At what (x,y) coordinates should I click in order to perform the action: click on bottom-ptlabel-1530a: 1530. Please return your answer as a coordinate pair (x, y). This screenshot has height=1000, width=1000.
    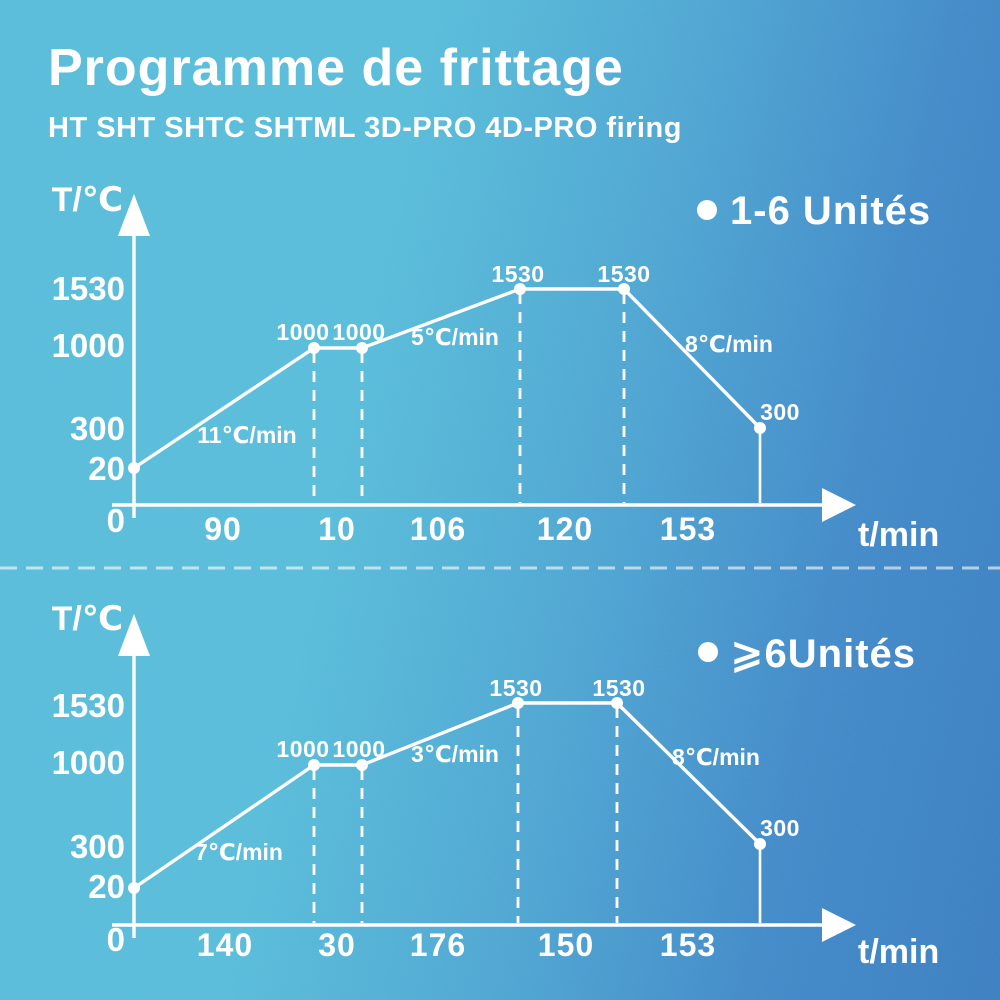
    Looking at the image, I should click on (515, 688).